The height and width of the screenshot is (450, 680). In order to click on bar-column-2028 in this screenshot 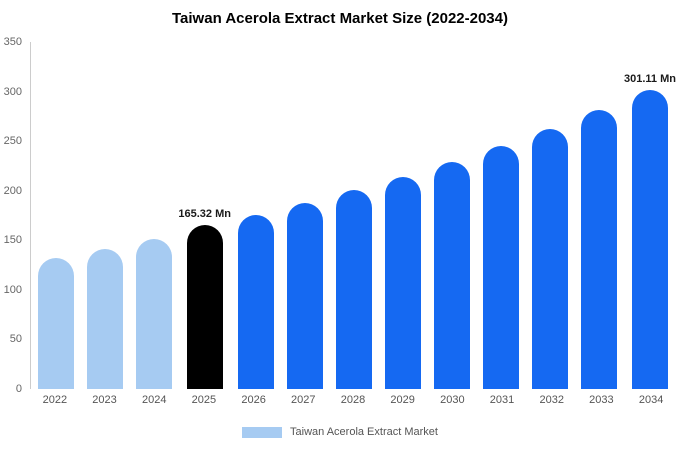, I will do `click(353, 215)`.